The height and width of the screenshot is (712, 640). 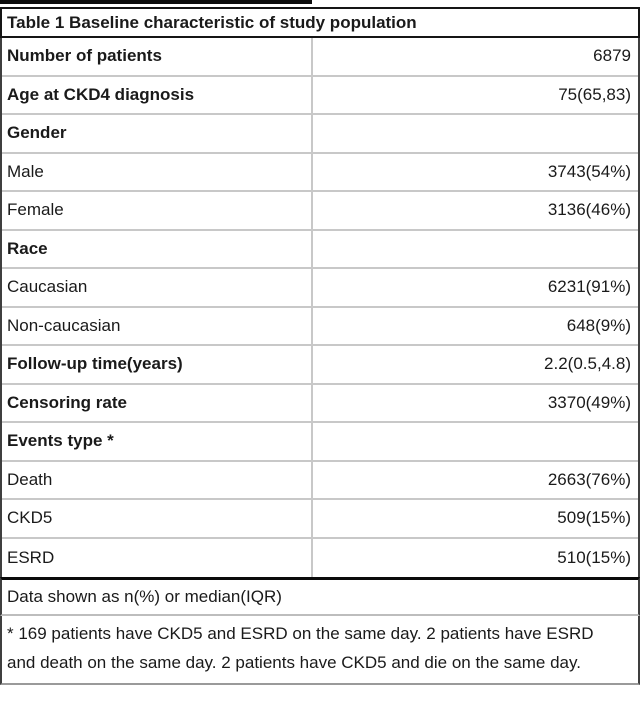 I want to click on row-label: ESRD, so click(x=157, y=557).